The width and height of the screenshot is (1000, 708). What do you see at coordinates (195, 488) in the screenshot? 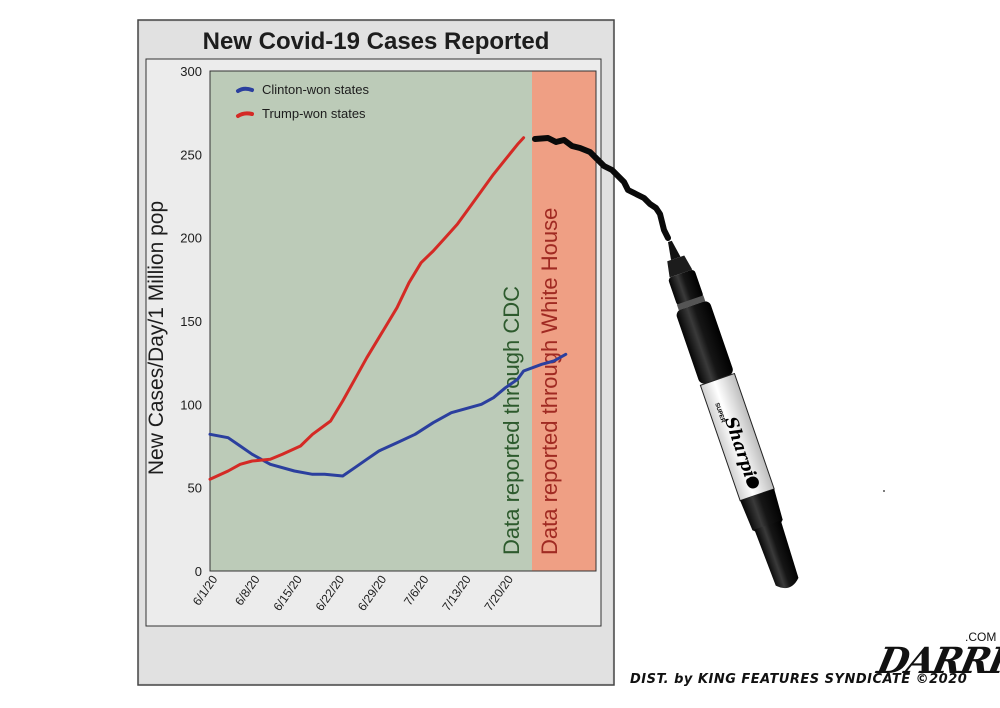
I see `y-tick-label: 50` at bounding box center [195, 488].